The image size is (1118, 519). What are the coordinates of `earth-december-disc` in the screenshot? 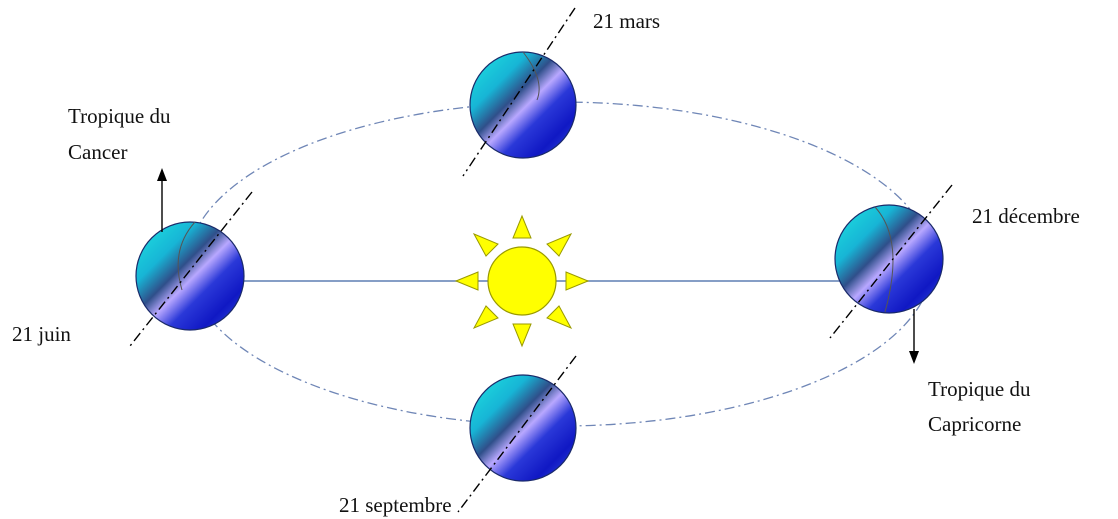 It's located at (889, 259).